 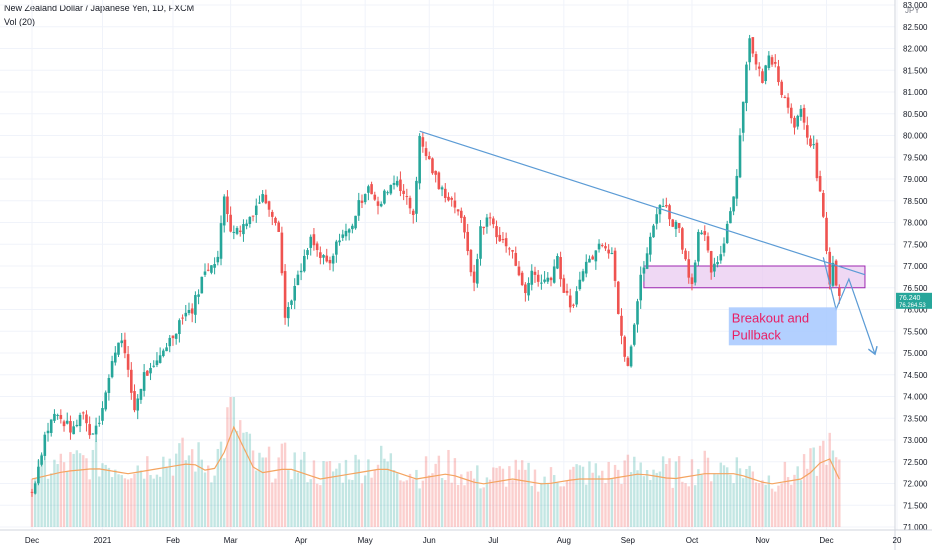 What do you see at coordinates (826, 540) in the screenshot?
I see `time-tick-label: Dec` at bounding box center [826, 540].